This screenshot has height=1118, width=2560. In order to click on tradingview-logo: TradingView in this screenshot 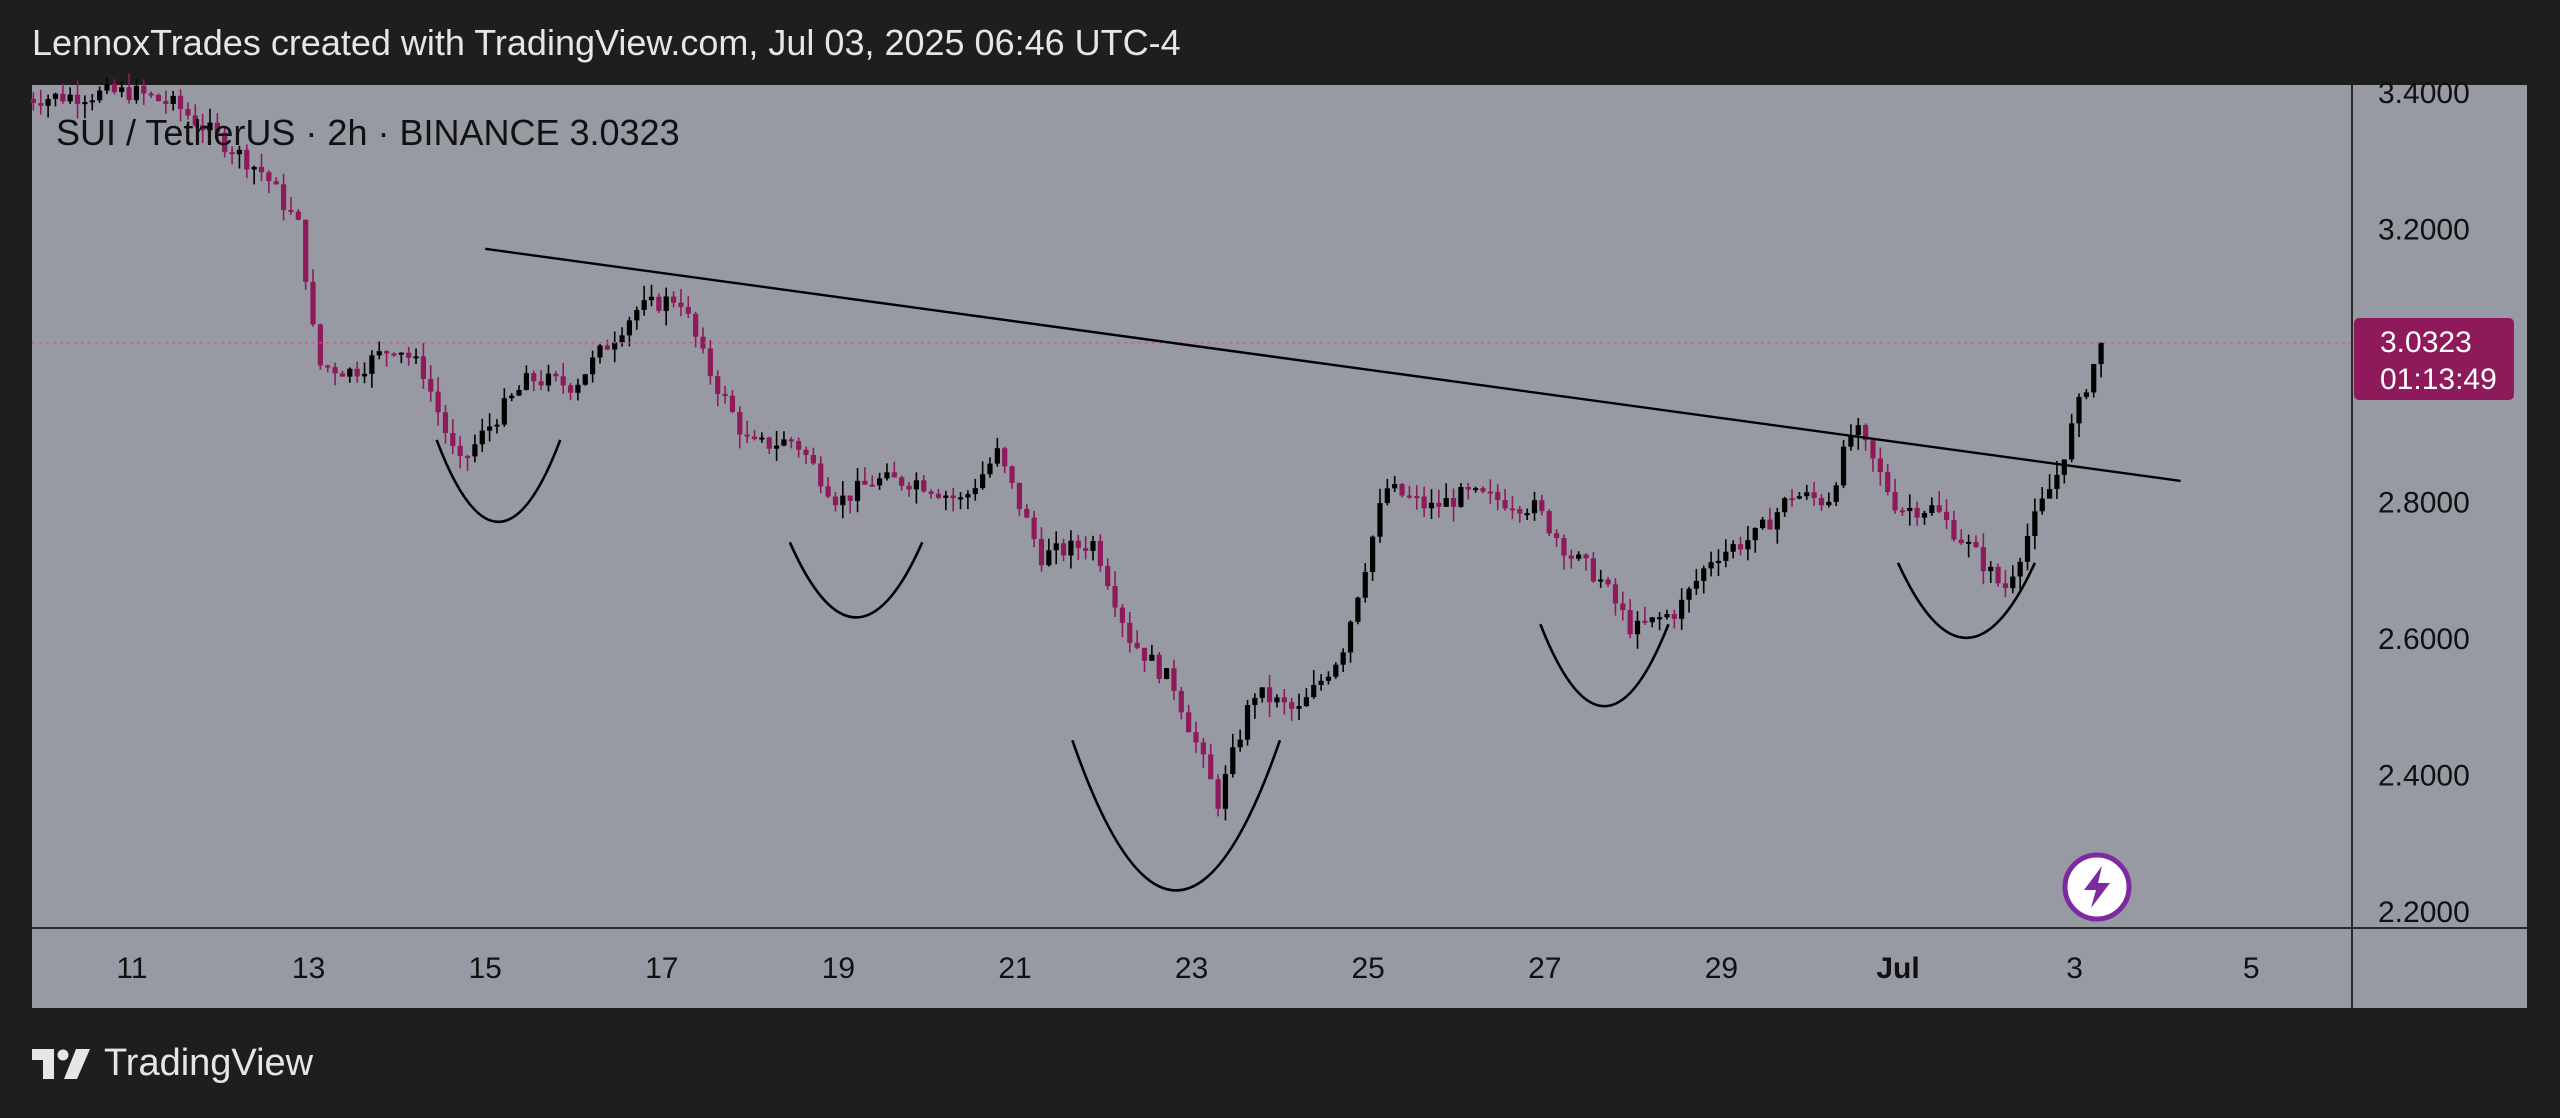, I will do `click(172, 1063)`.